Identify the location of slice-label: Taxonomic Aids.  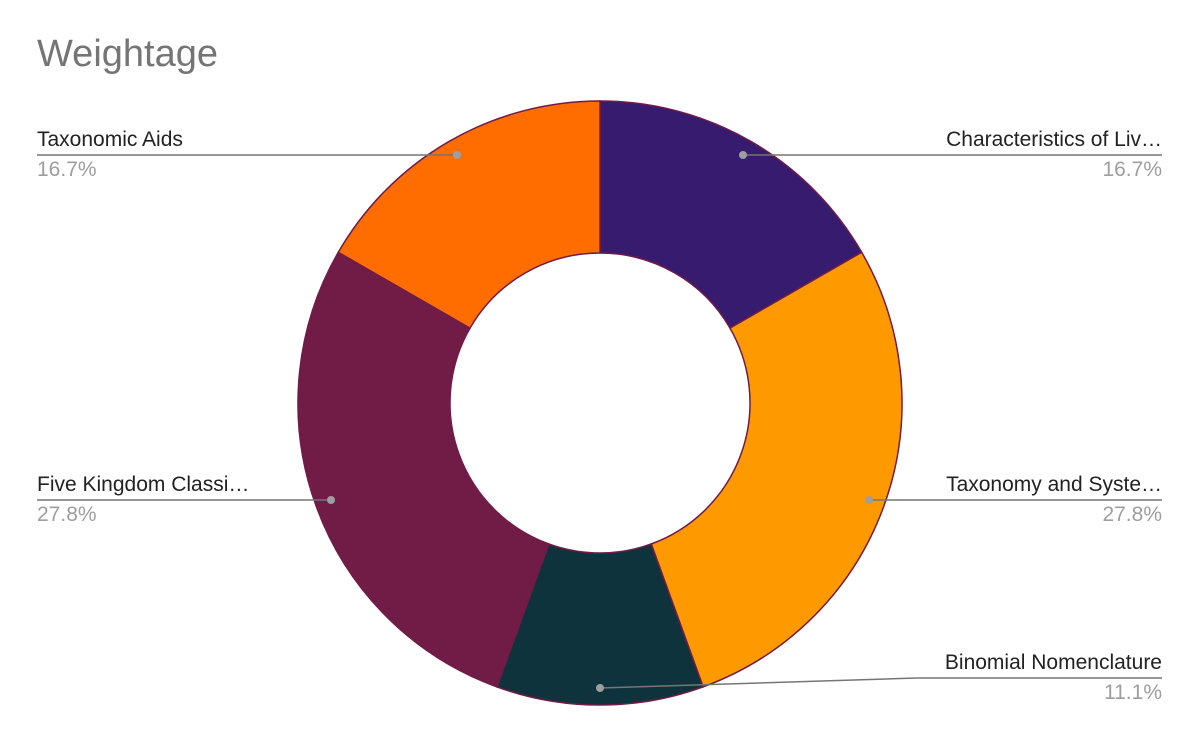
(110, 139).